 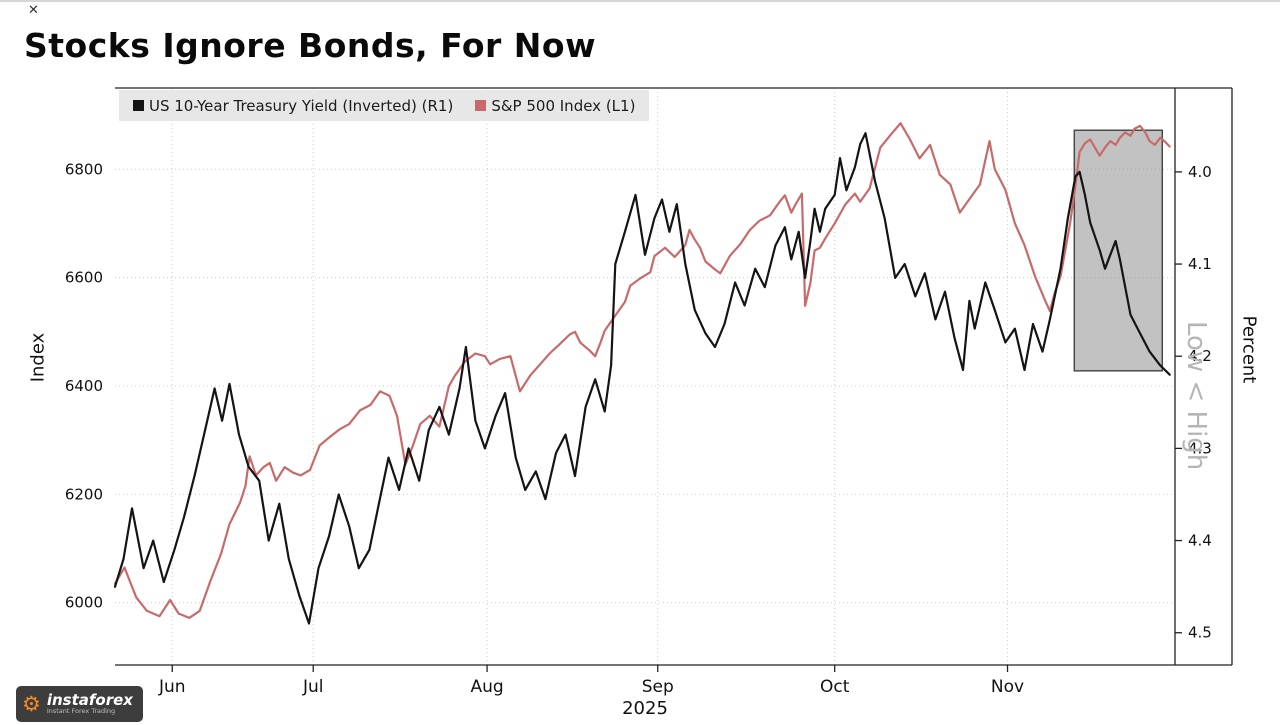 I want to click on legend-entry-sp500: S&P 500 Index (L1), so click(x=555, y=106).